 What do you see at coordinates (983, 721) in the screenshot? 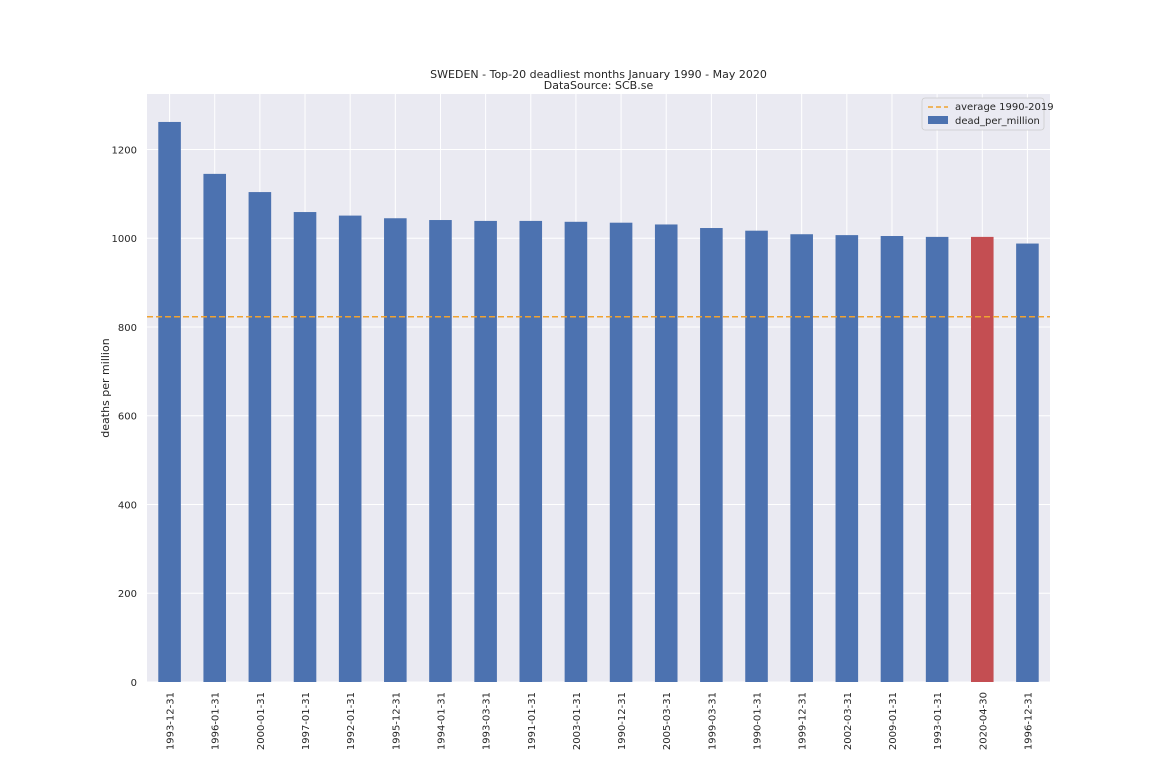
I see `x-tick-label: 2020-04-30` at bounding box center [983, 721].